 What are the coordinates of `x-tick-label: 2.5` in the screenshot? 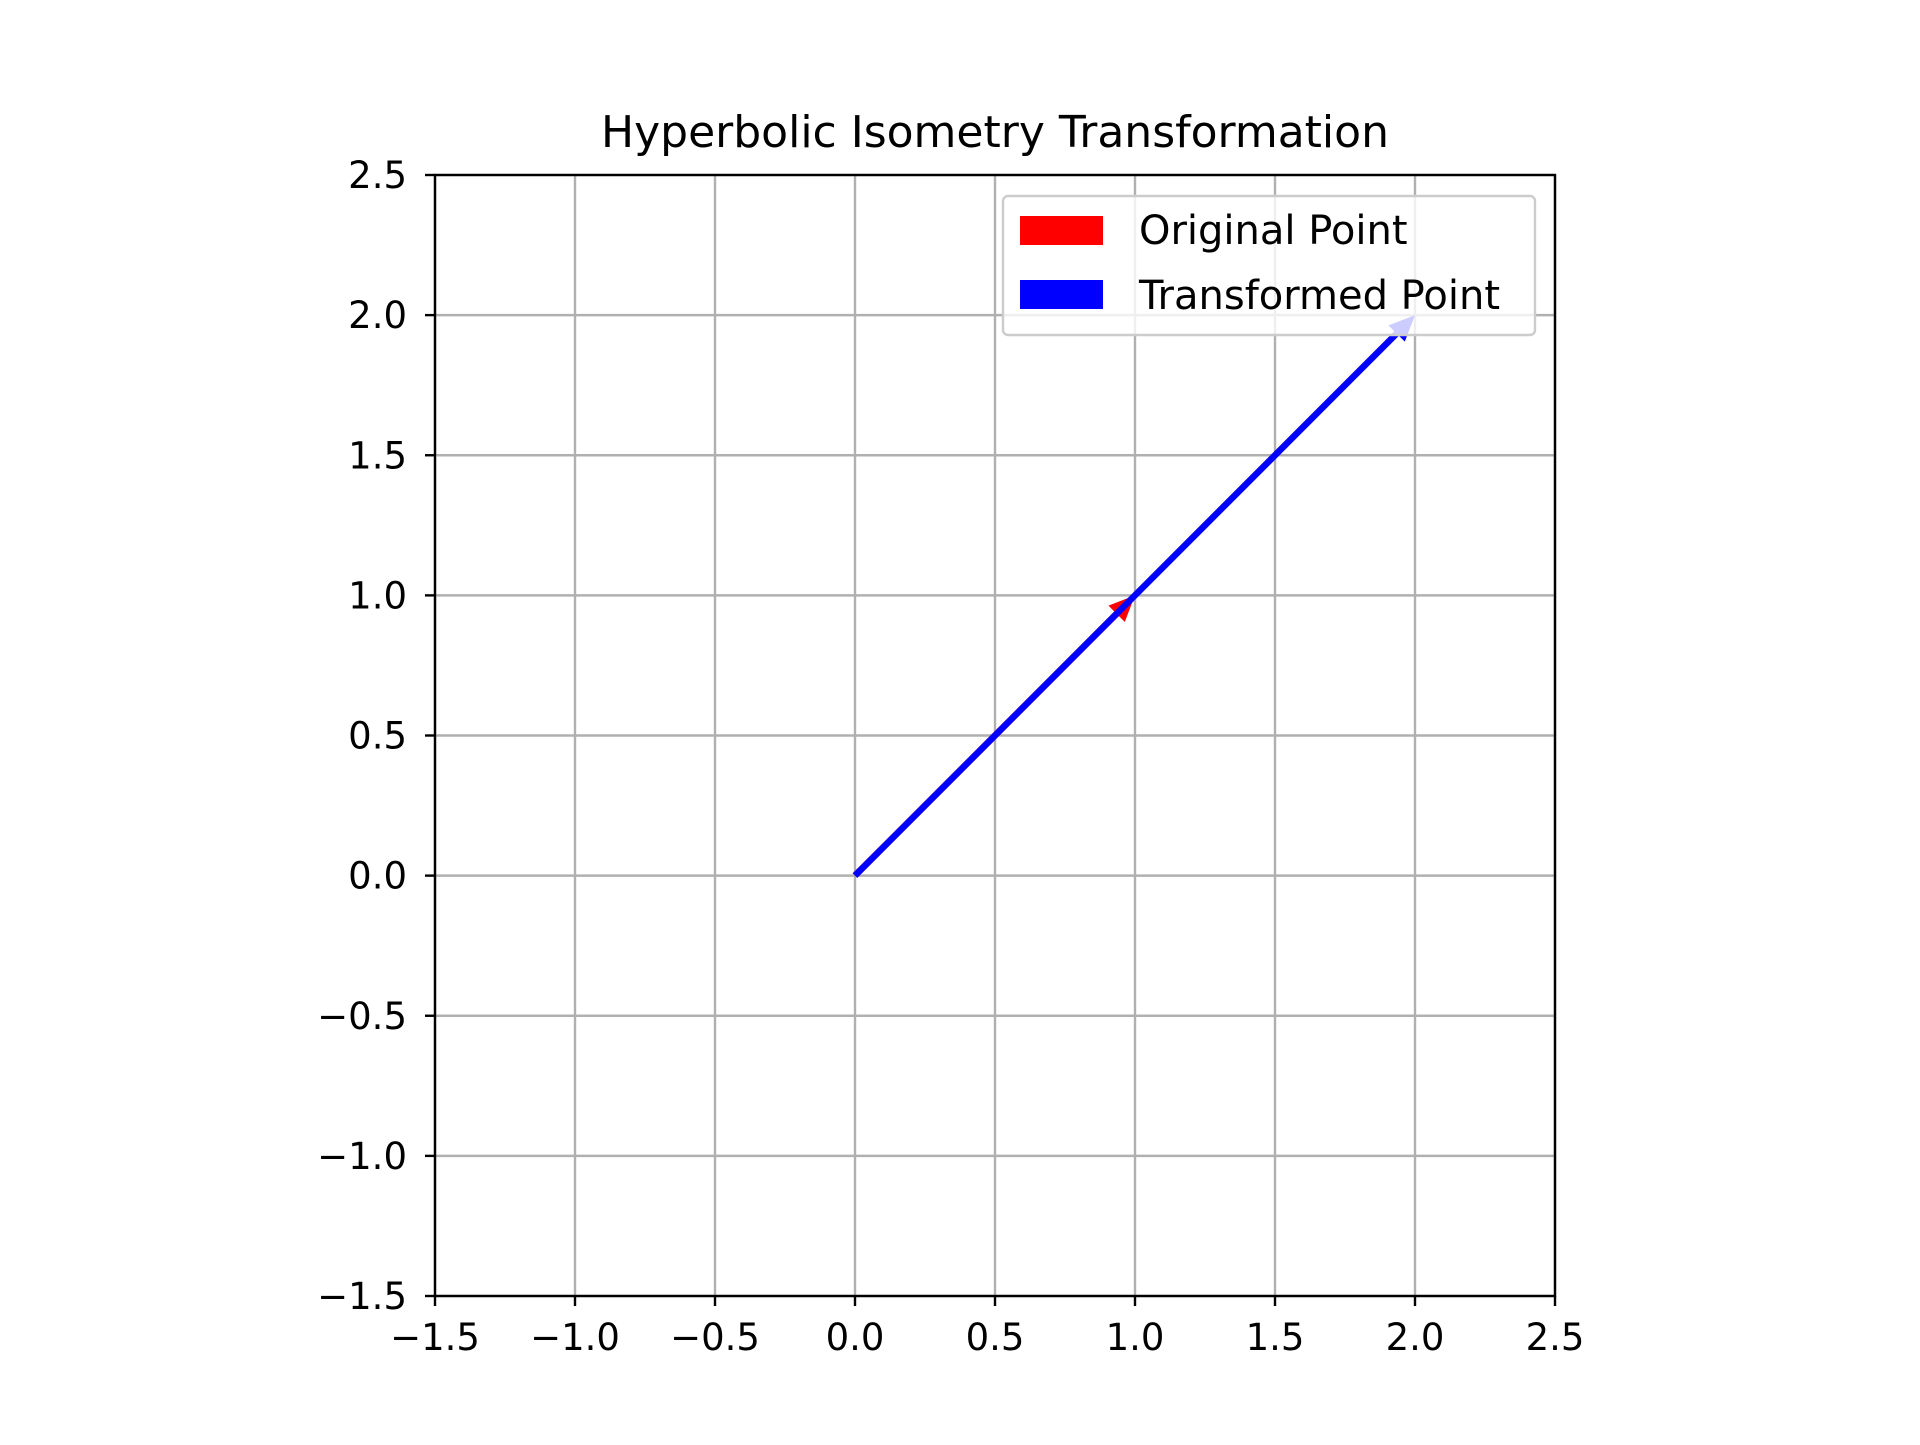 It's located at (1555, 1337).